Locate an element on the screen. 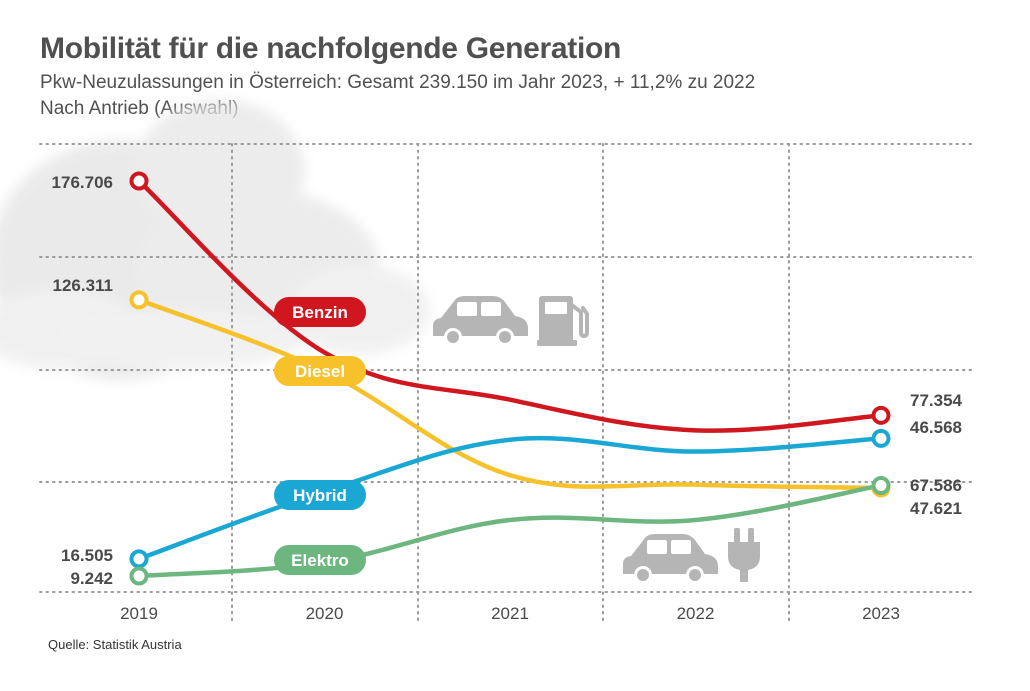 The height and width of the screenshot is (691, 1030). source-note: Quelle: Statistik Austria is located at coordinates (115, 644).